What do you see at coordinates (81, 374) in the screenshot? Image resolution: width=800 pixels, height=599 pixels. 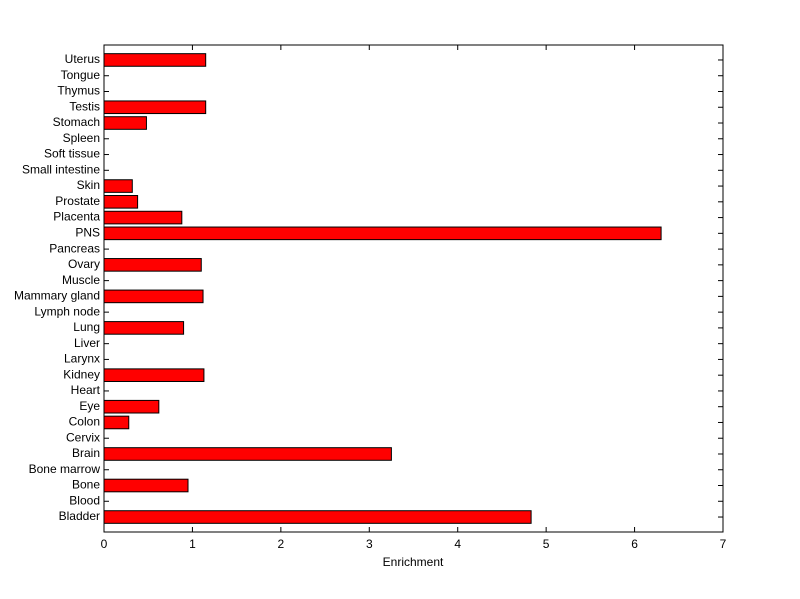 I see `y-tick-label: Kidney` at bounding box center [81, 374].